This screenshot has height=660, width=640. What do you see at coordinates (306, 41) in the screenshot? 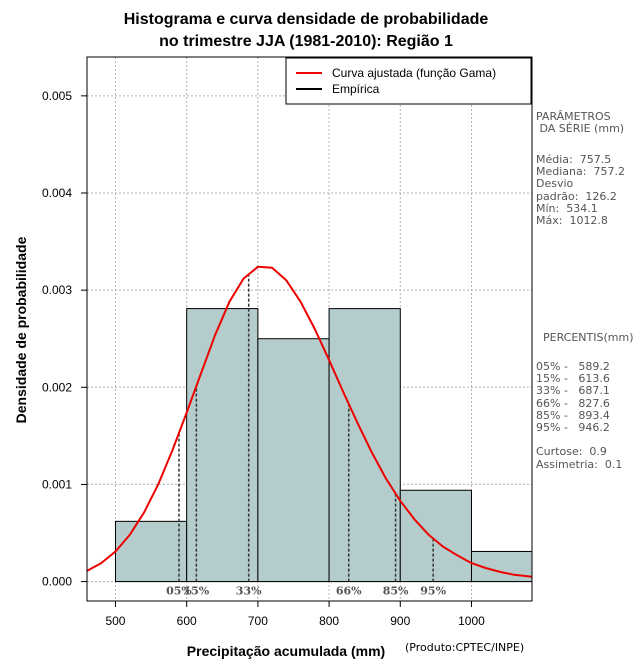
I see `chart-subtitle: no trimestre JJA (1981-2010): Região 1` at bounding box center [306, 41].